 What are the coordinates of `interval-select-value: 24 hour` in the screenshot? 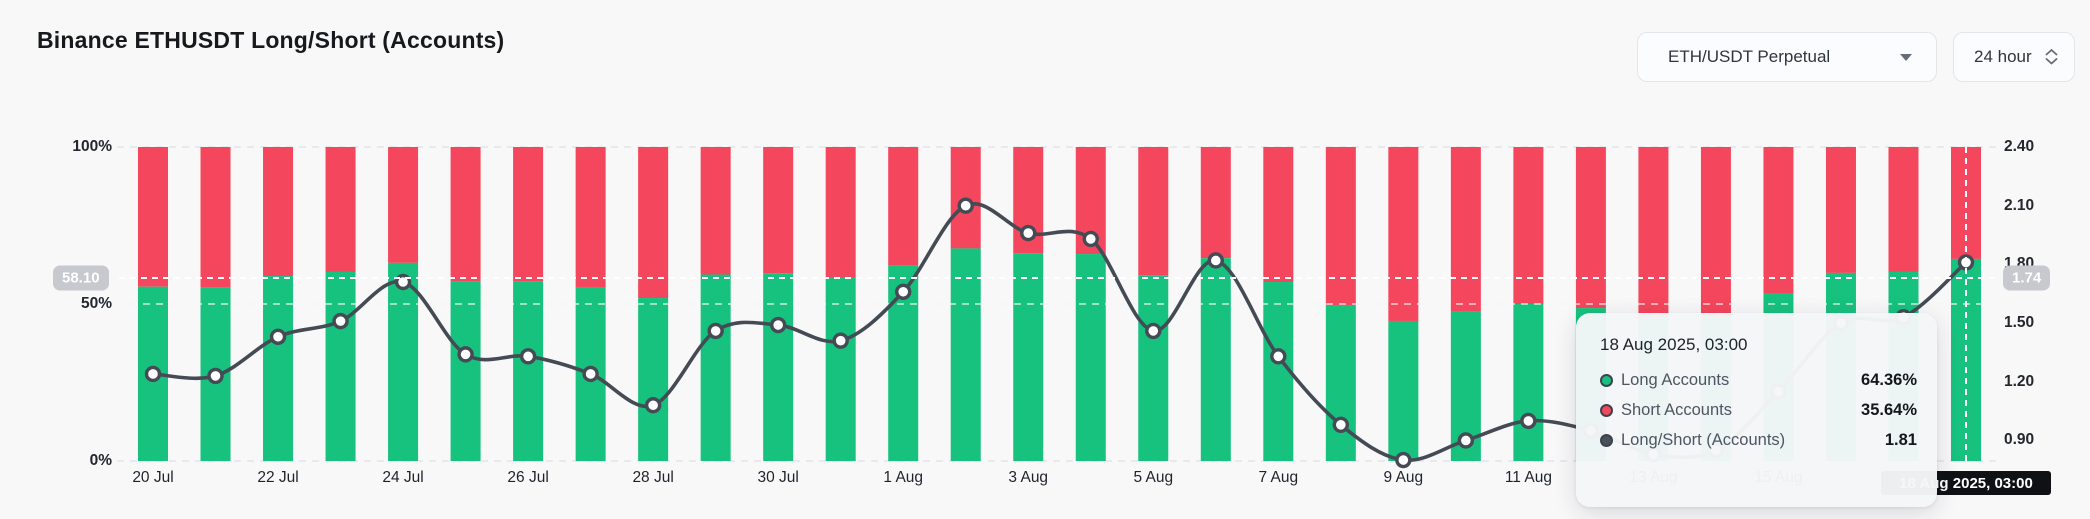 It's located at (2003, 56).